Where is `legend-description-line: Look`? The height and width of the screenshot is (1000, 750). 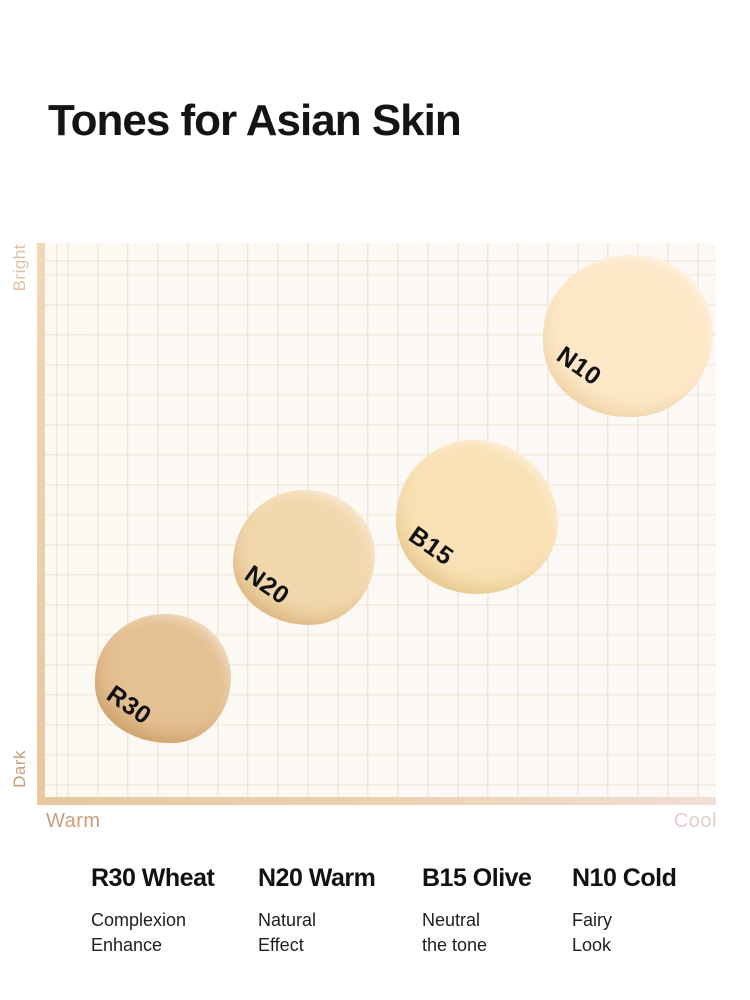 legend-description-line: Look is located at coordinates (592, 945).